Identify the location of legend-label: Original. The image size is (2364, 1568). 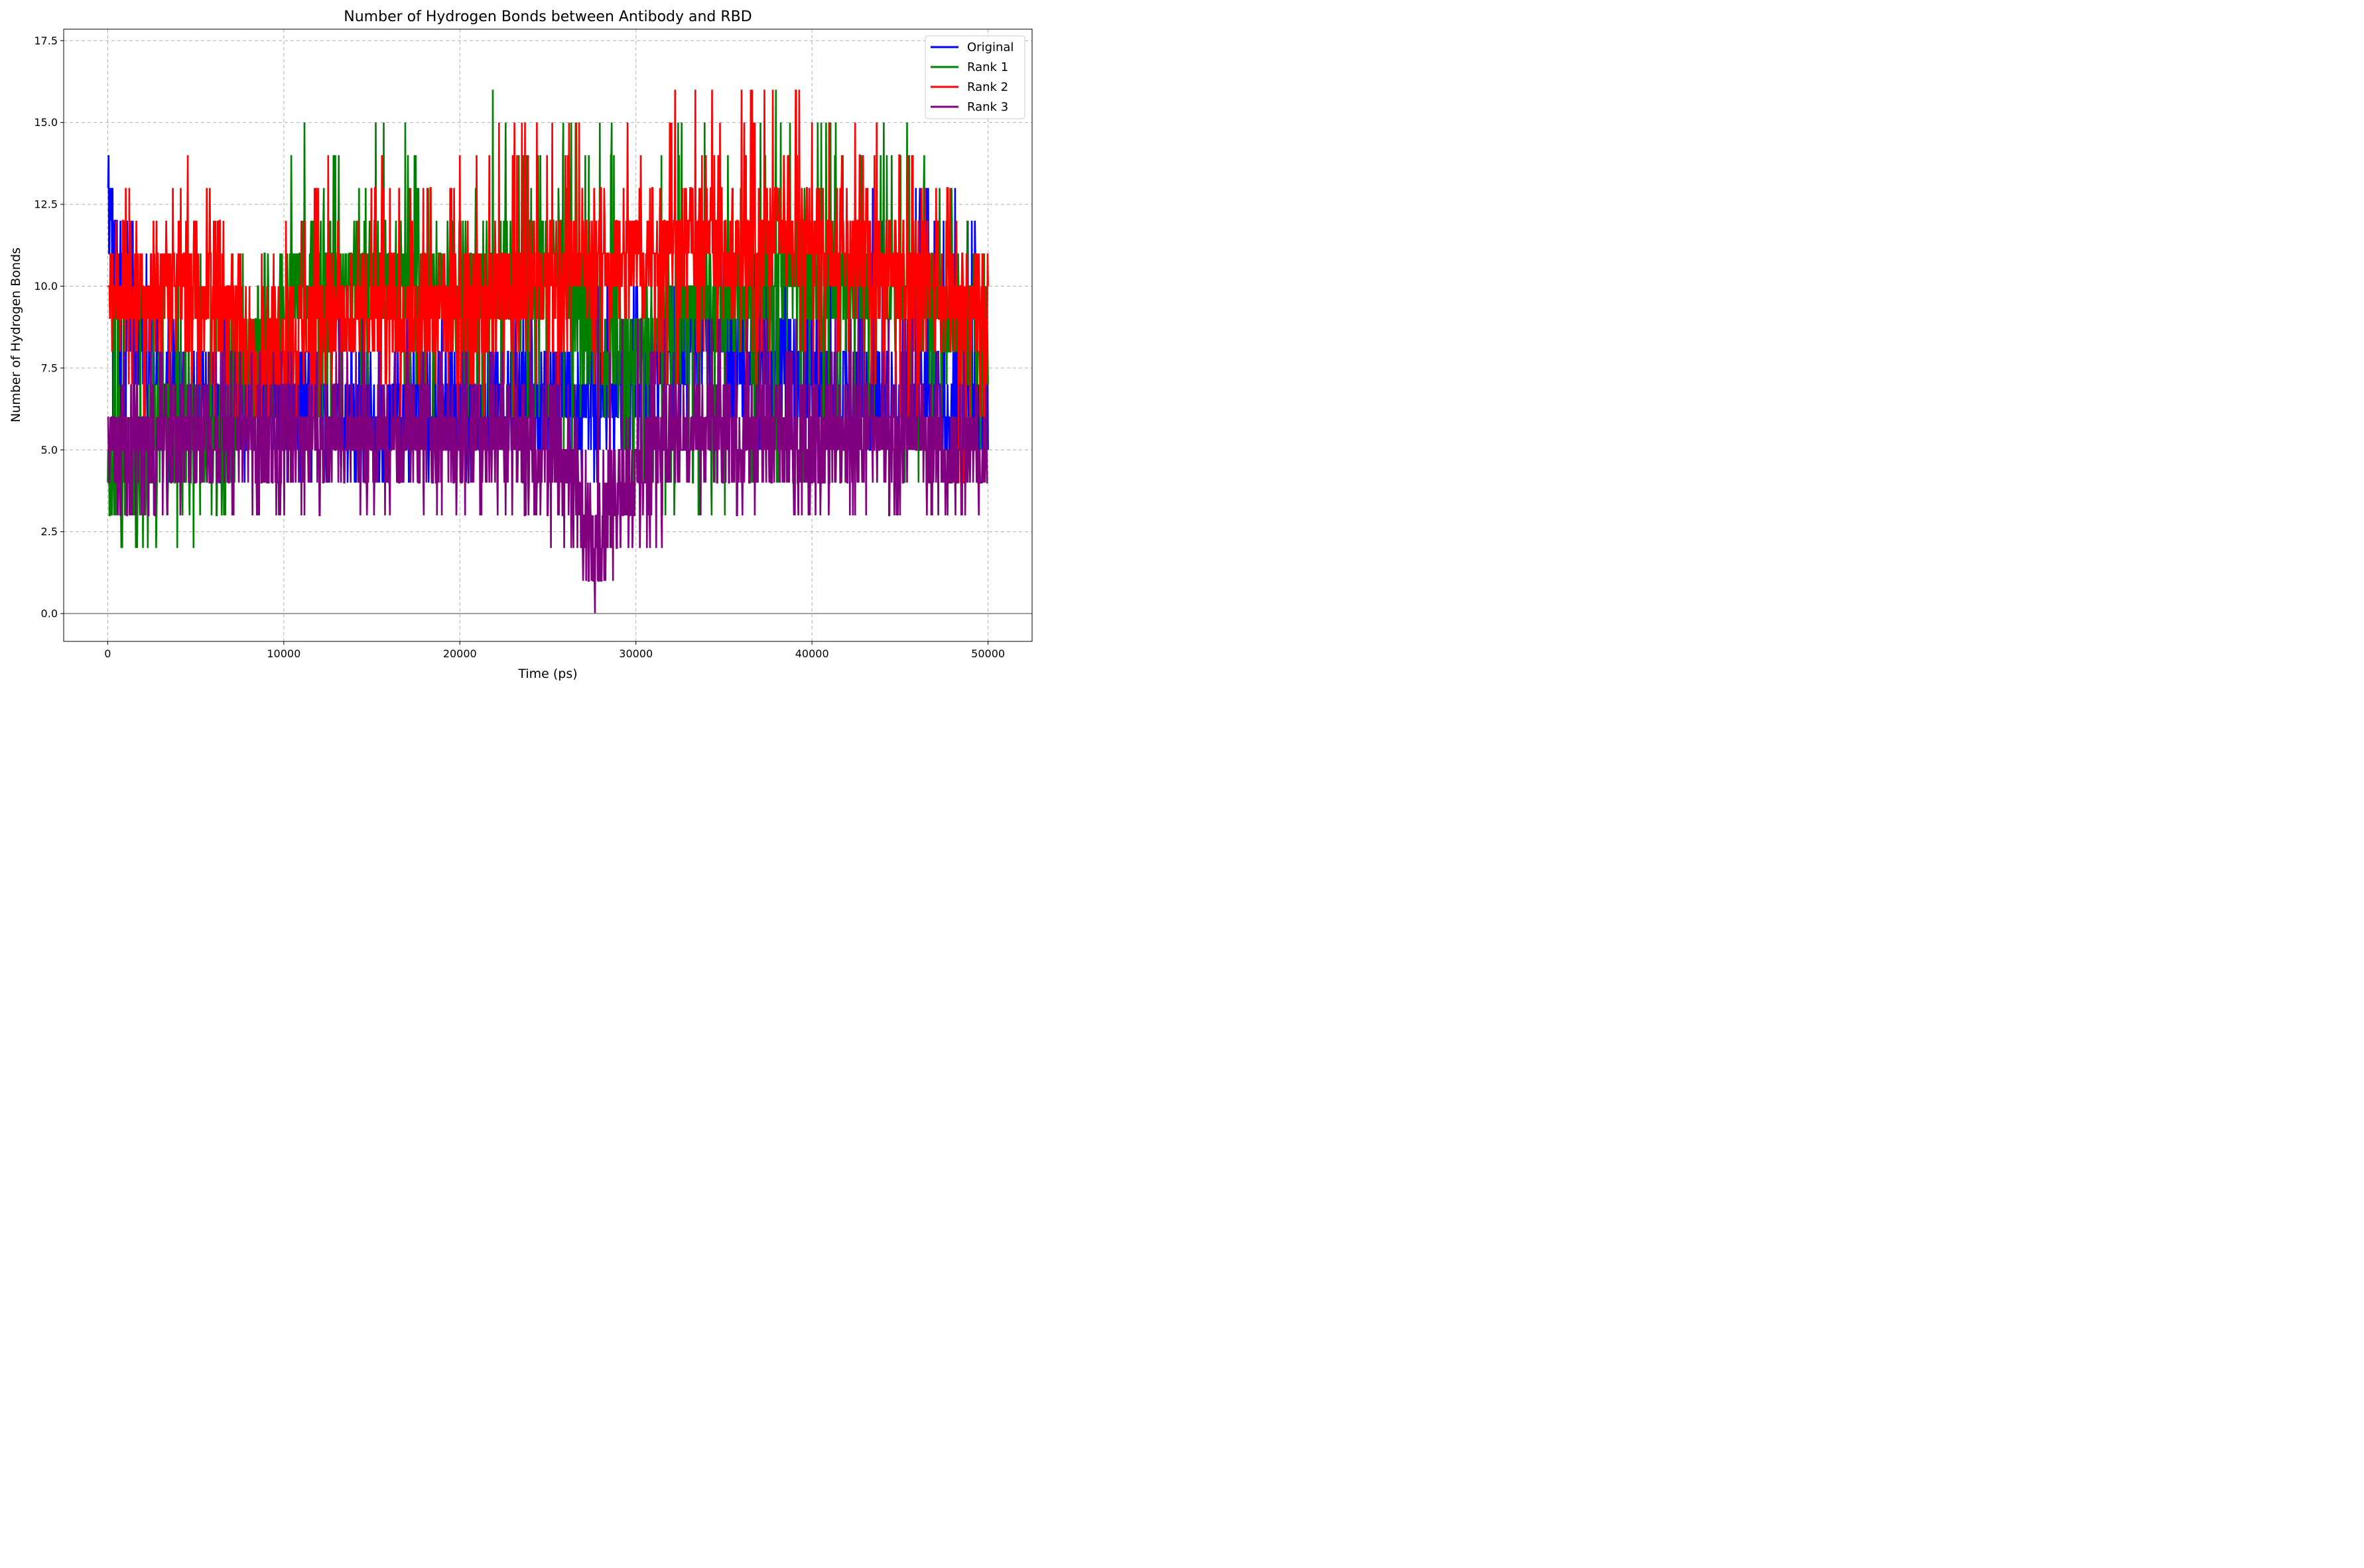
(990, 47).